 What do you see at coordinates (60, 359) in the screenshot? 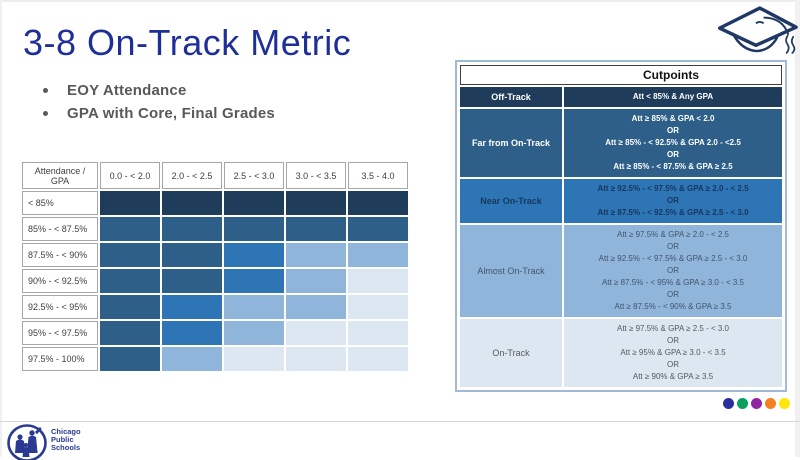
I see `heatmap-row-label: 97.5% - 100%` at bounding box center [60, 359].